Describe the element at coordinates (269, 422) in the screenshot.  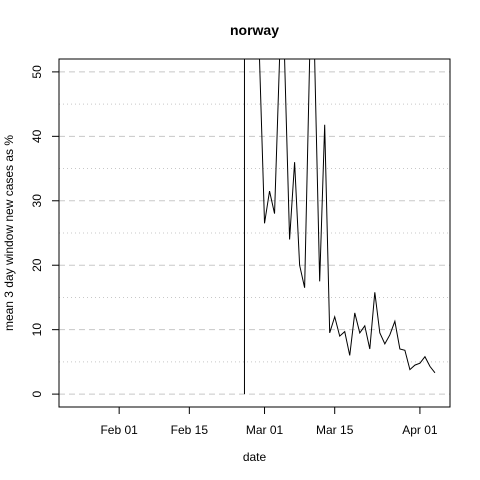
I see `x-axis: Feb 01 Feb 15 Mar 01 Mar 15 Apr 01` at that location.